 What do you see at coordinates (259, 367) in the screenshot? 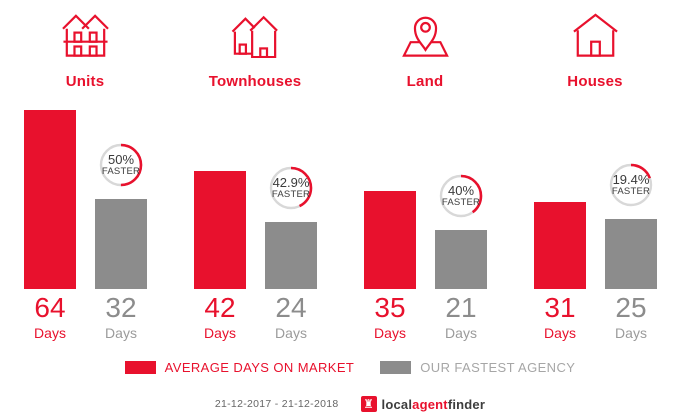
I see `legend-label-average-days: AVERAGE DAYS ON MARKET` at bounding box center [259, 367].